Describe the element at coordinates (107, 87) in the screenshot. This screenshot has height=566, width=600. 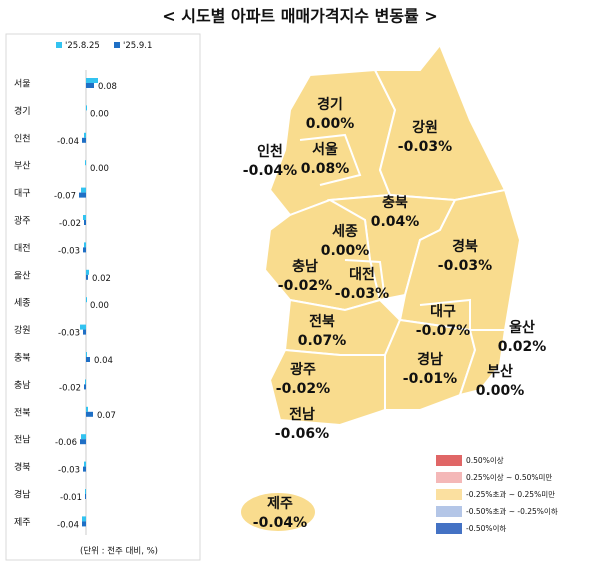
I see `value-label: 0.08` at that location.